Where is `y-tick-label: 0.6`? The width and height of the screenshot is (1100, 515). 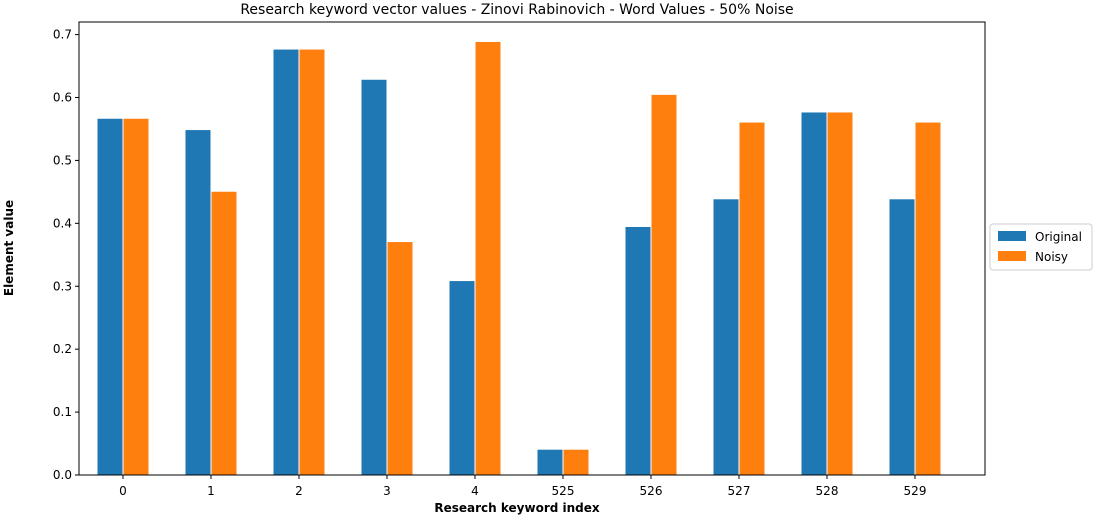 y-tick-label: 0.6 is located at coordinates (62, 98).